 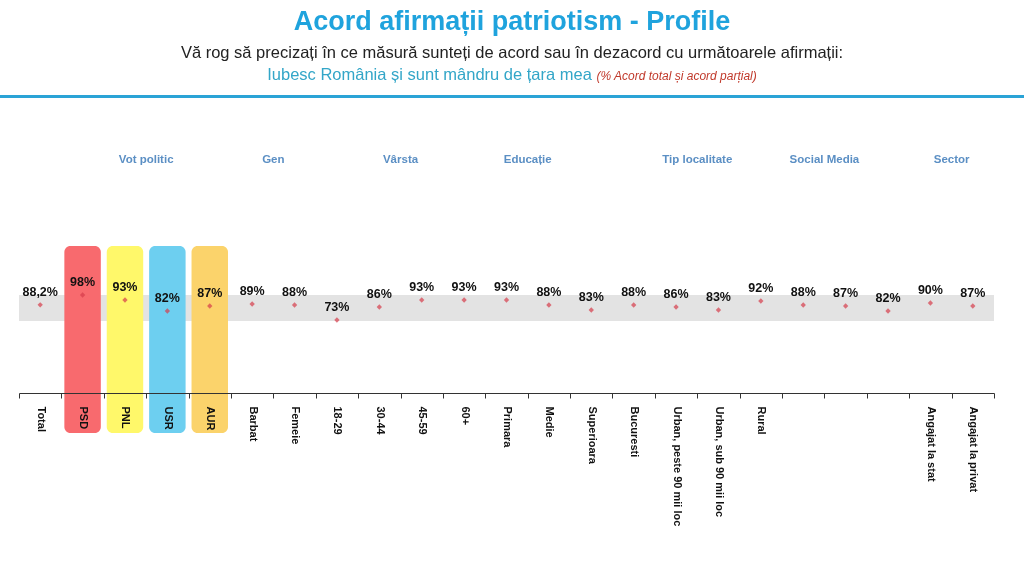 What do you see at coordinates (697, 159) in the screenshot?
I see `text: Tip localitate` at bounding box center [697, 159].